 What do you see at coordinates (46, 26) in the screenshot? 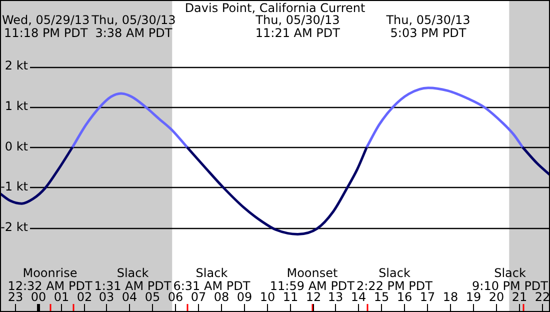
I see `annotation: Wed, 05/29/13 11:18 PM PDT` at bounding box center [46, 26].